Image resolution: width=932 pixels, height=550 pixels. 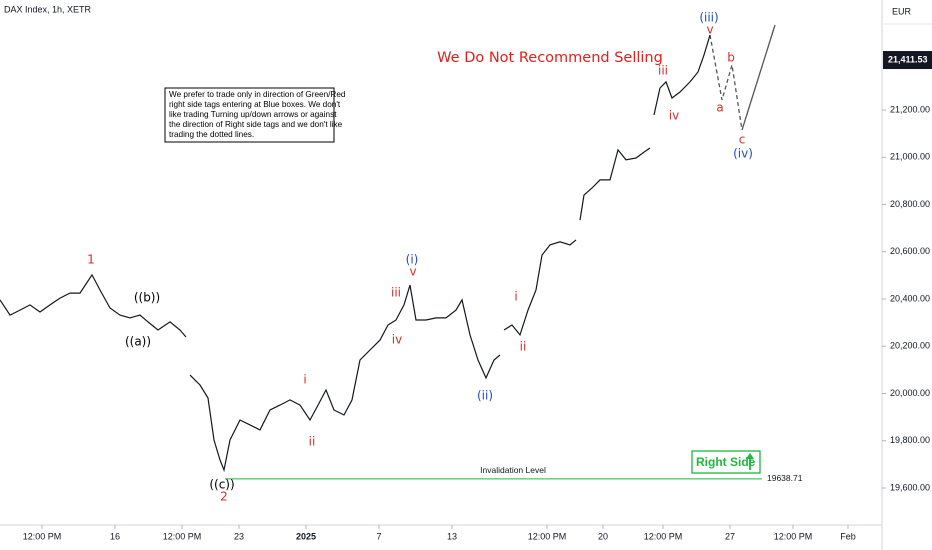 What do you see at coordinates (378, 536) in the screenshot?
I see `x-tick-label: 7` at bounding box center [378, 536].